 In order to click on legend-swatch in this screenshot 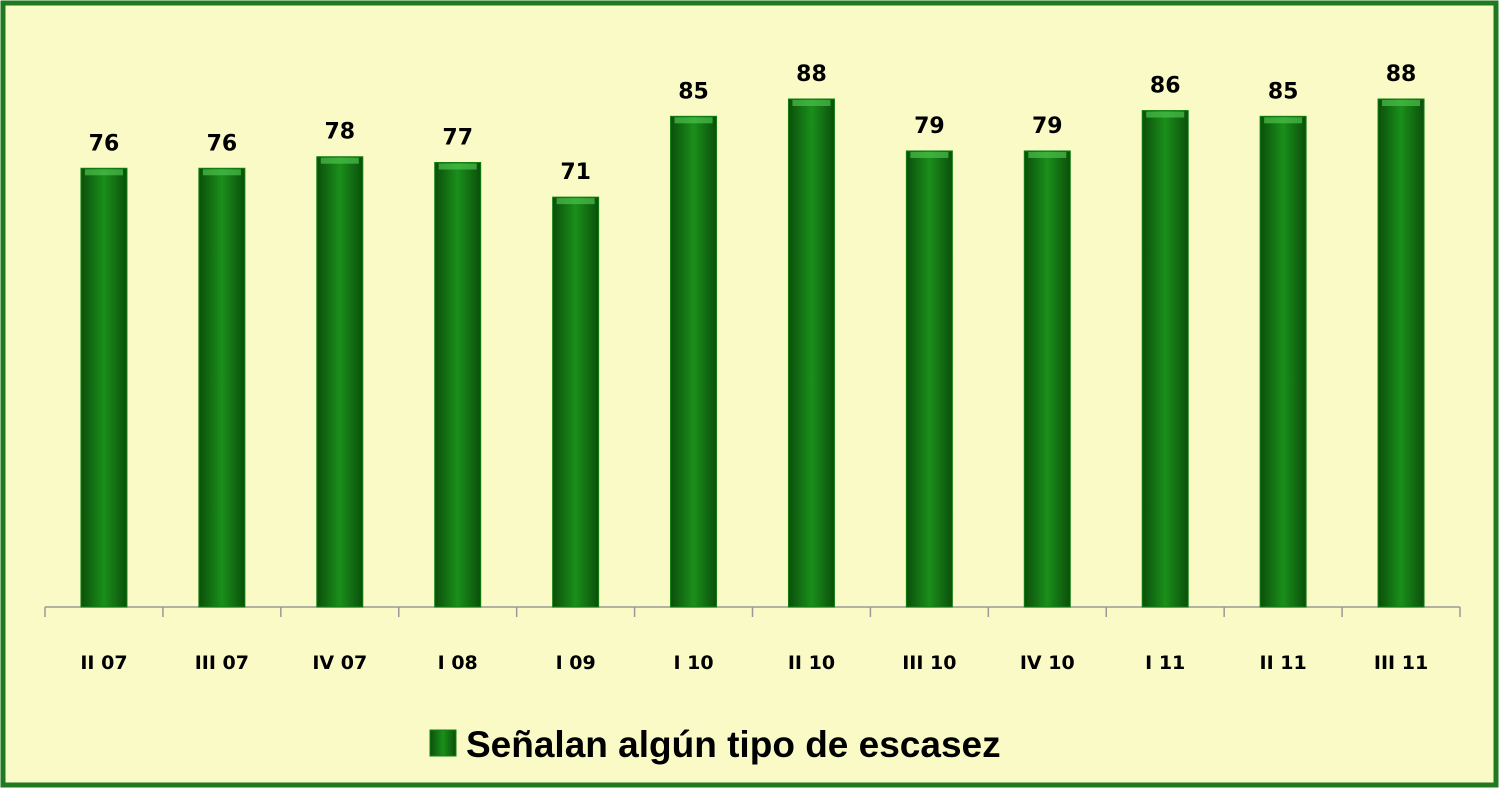, I will do `click(443, 743)`.